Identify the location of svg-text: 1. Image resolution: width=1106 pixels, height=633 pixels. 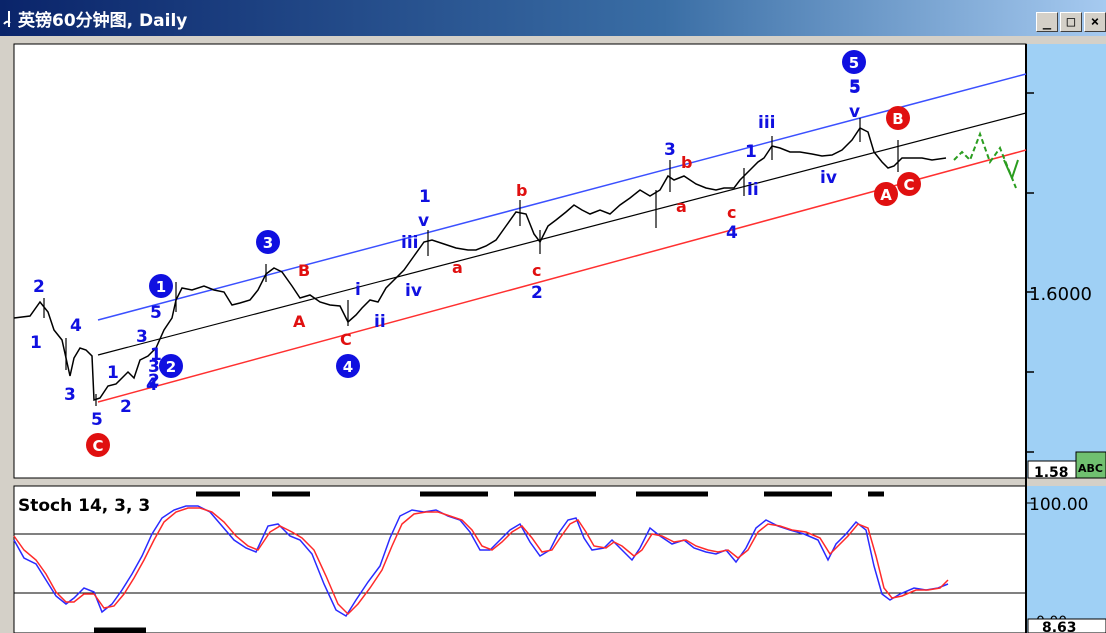
(161, 287).